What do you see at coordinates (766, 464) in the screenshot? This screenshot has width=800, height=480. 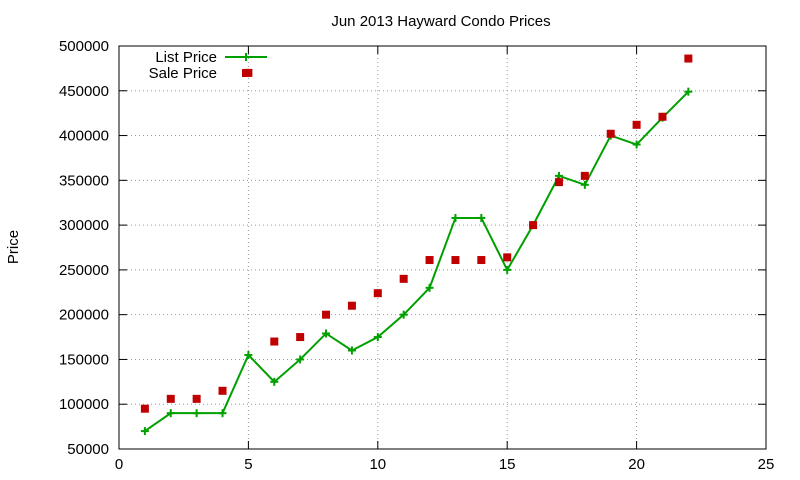 I see `x-tick-label: 25` at bounding box center [766, 464].